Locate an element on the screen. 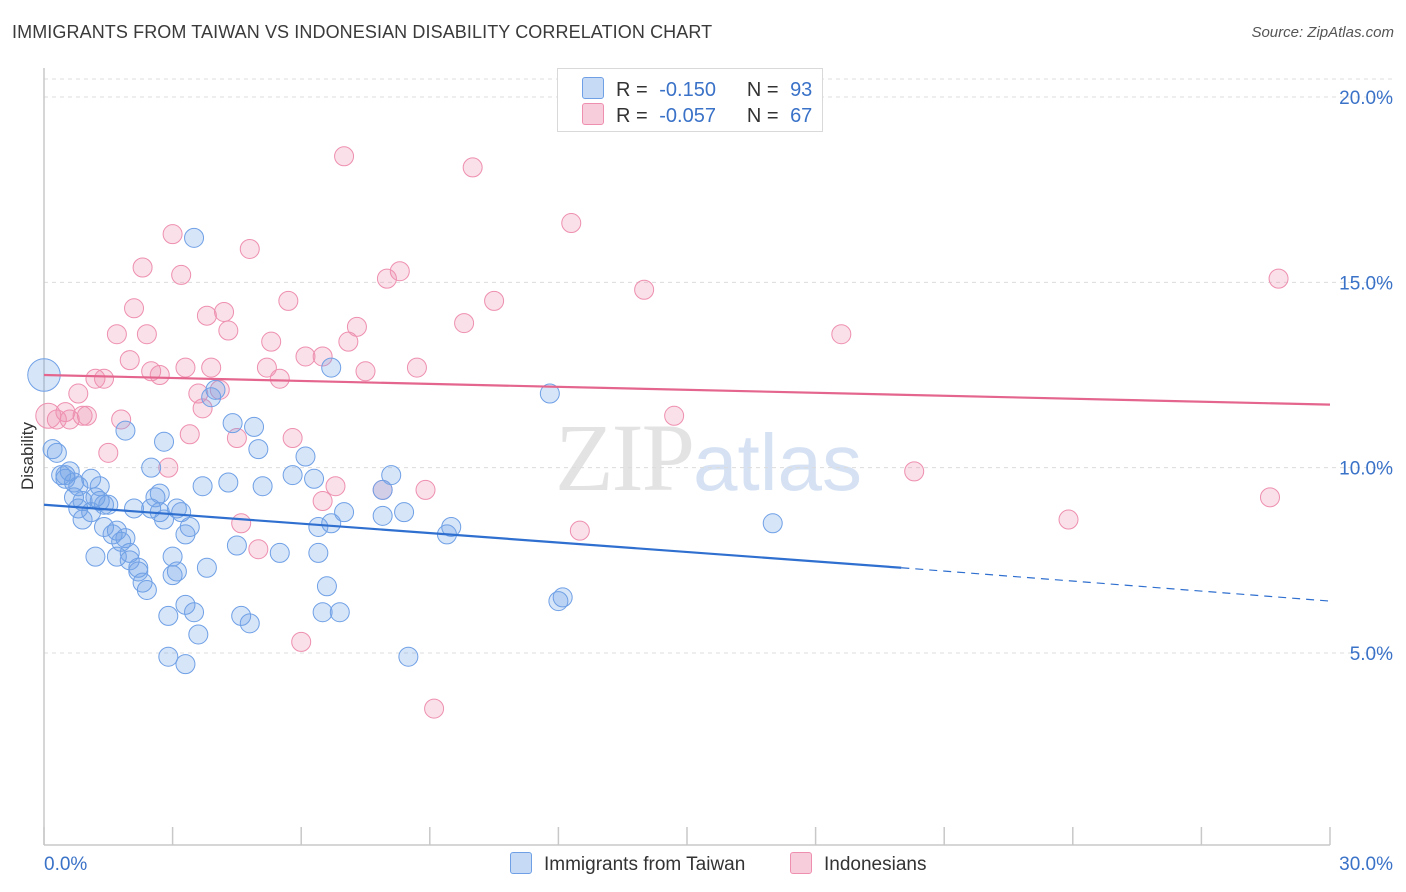 This screenshot has height=892, width=1406. x-tick-label: 30.0% is located at coordinates (1366, 864).